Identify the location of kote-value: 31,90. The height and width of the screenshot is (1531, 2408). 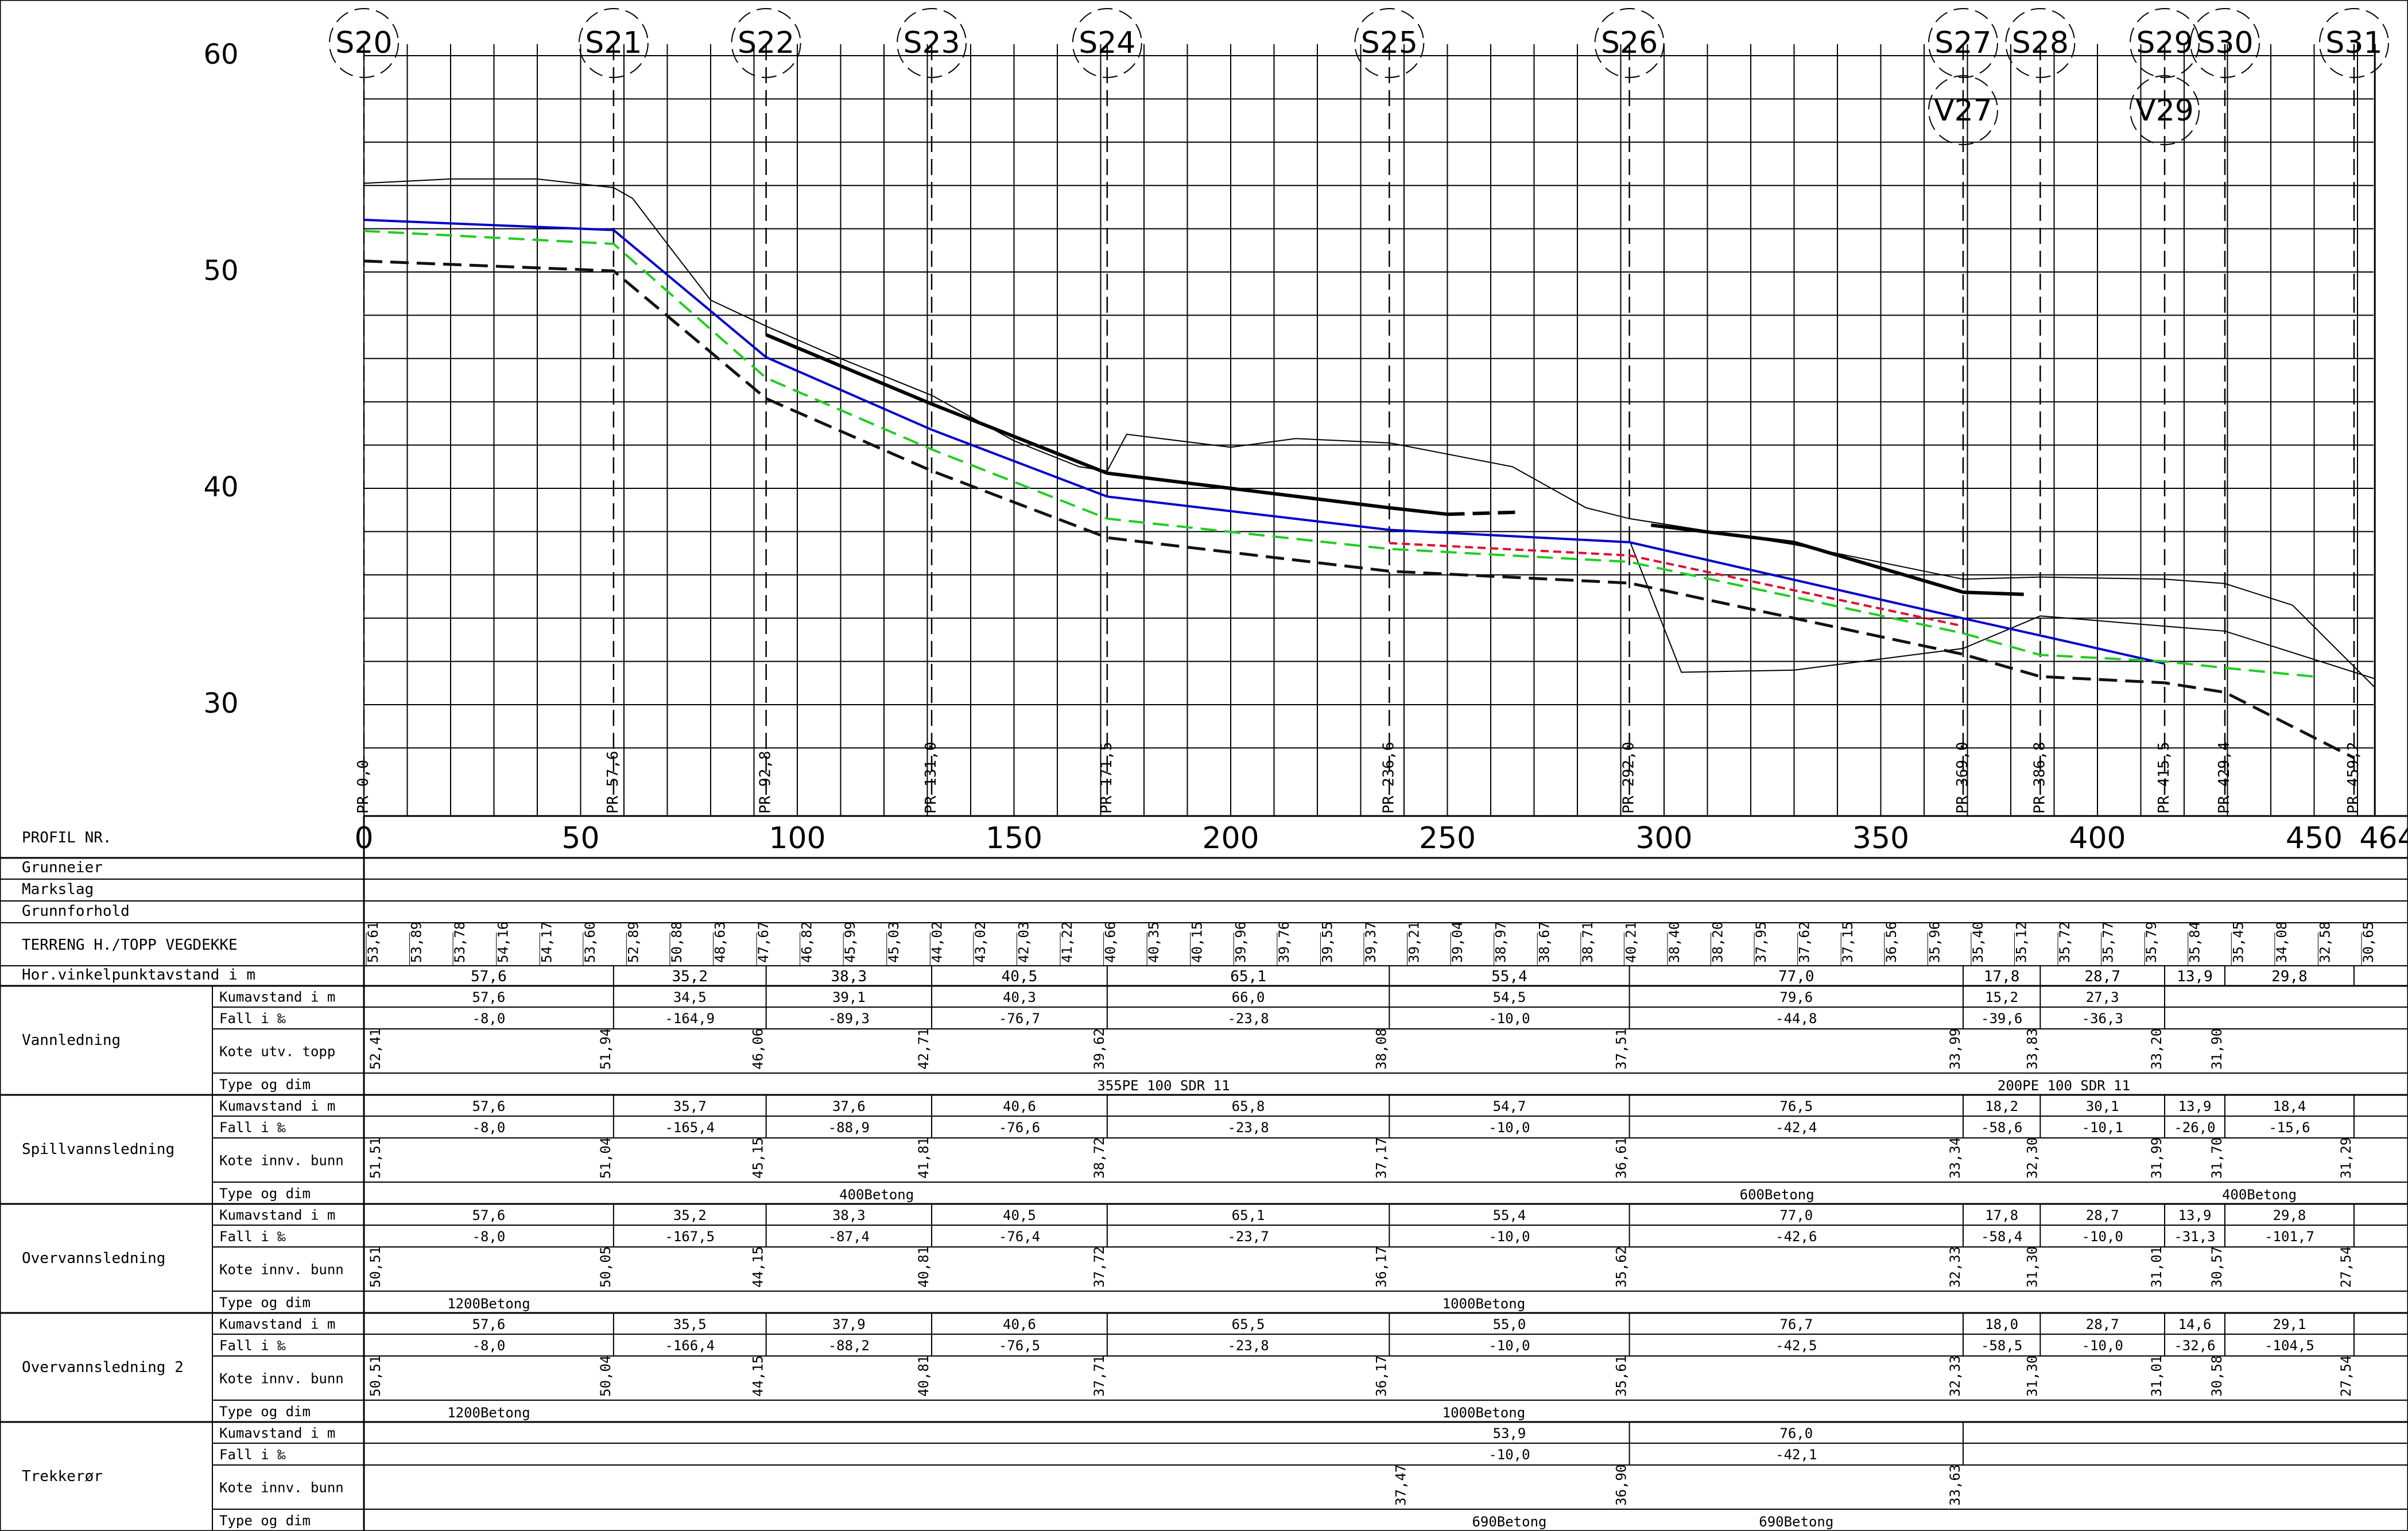
(2217, 1049).